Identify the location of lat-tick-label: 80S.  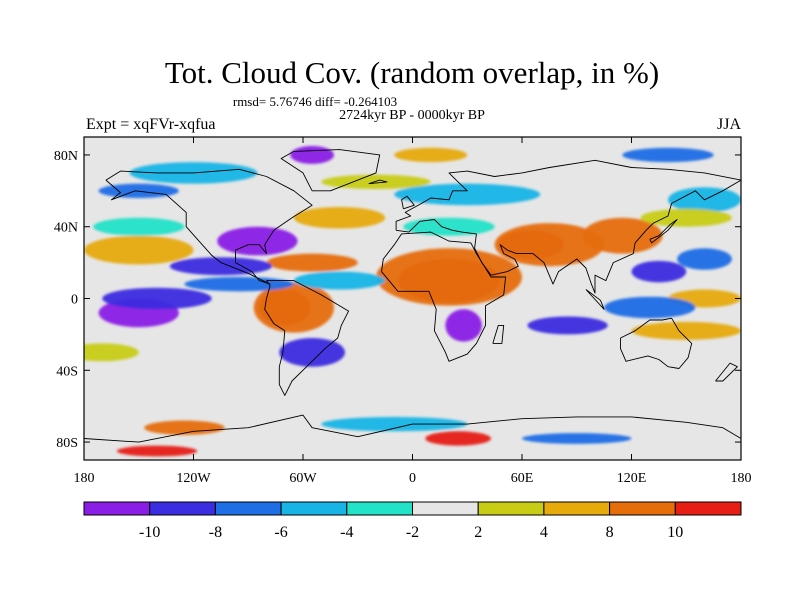
(67, 443).